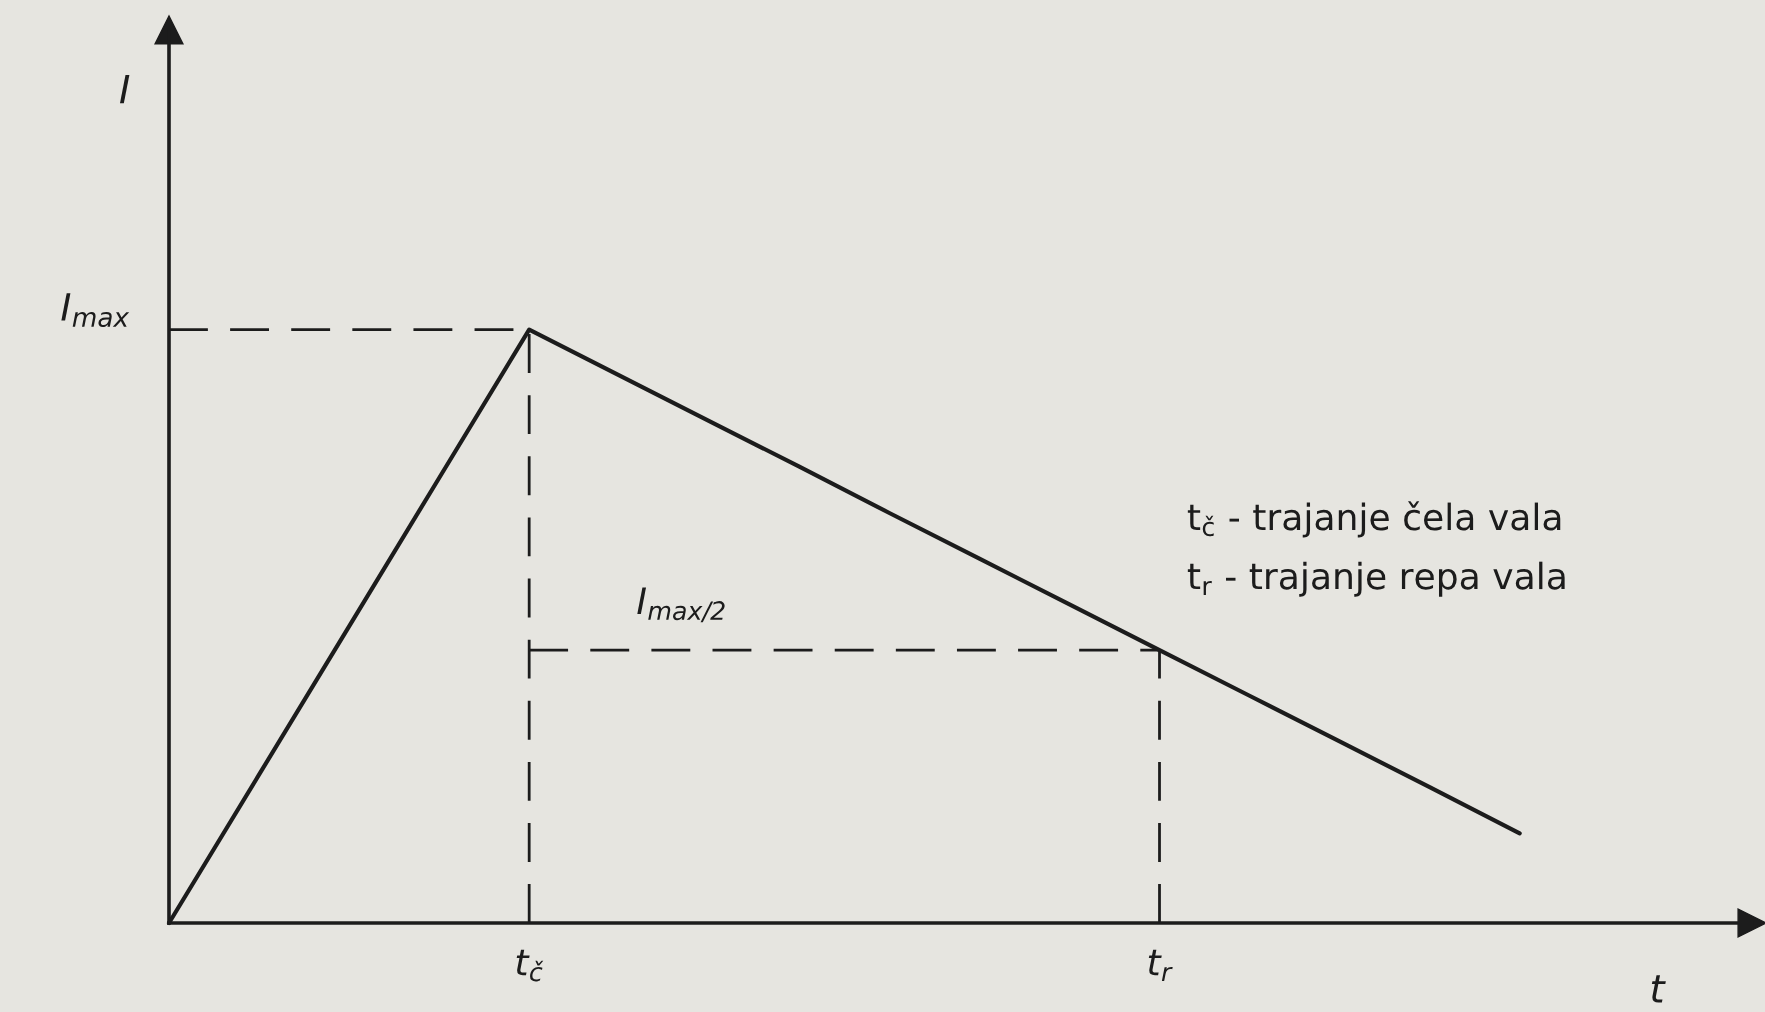 The height and width of the screenshot is (1012, 1765). I want to click on annotation: t$_{č}$ - trajanje čela vala, so click(1374, 519).